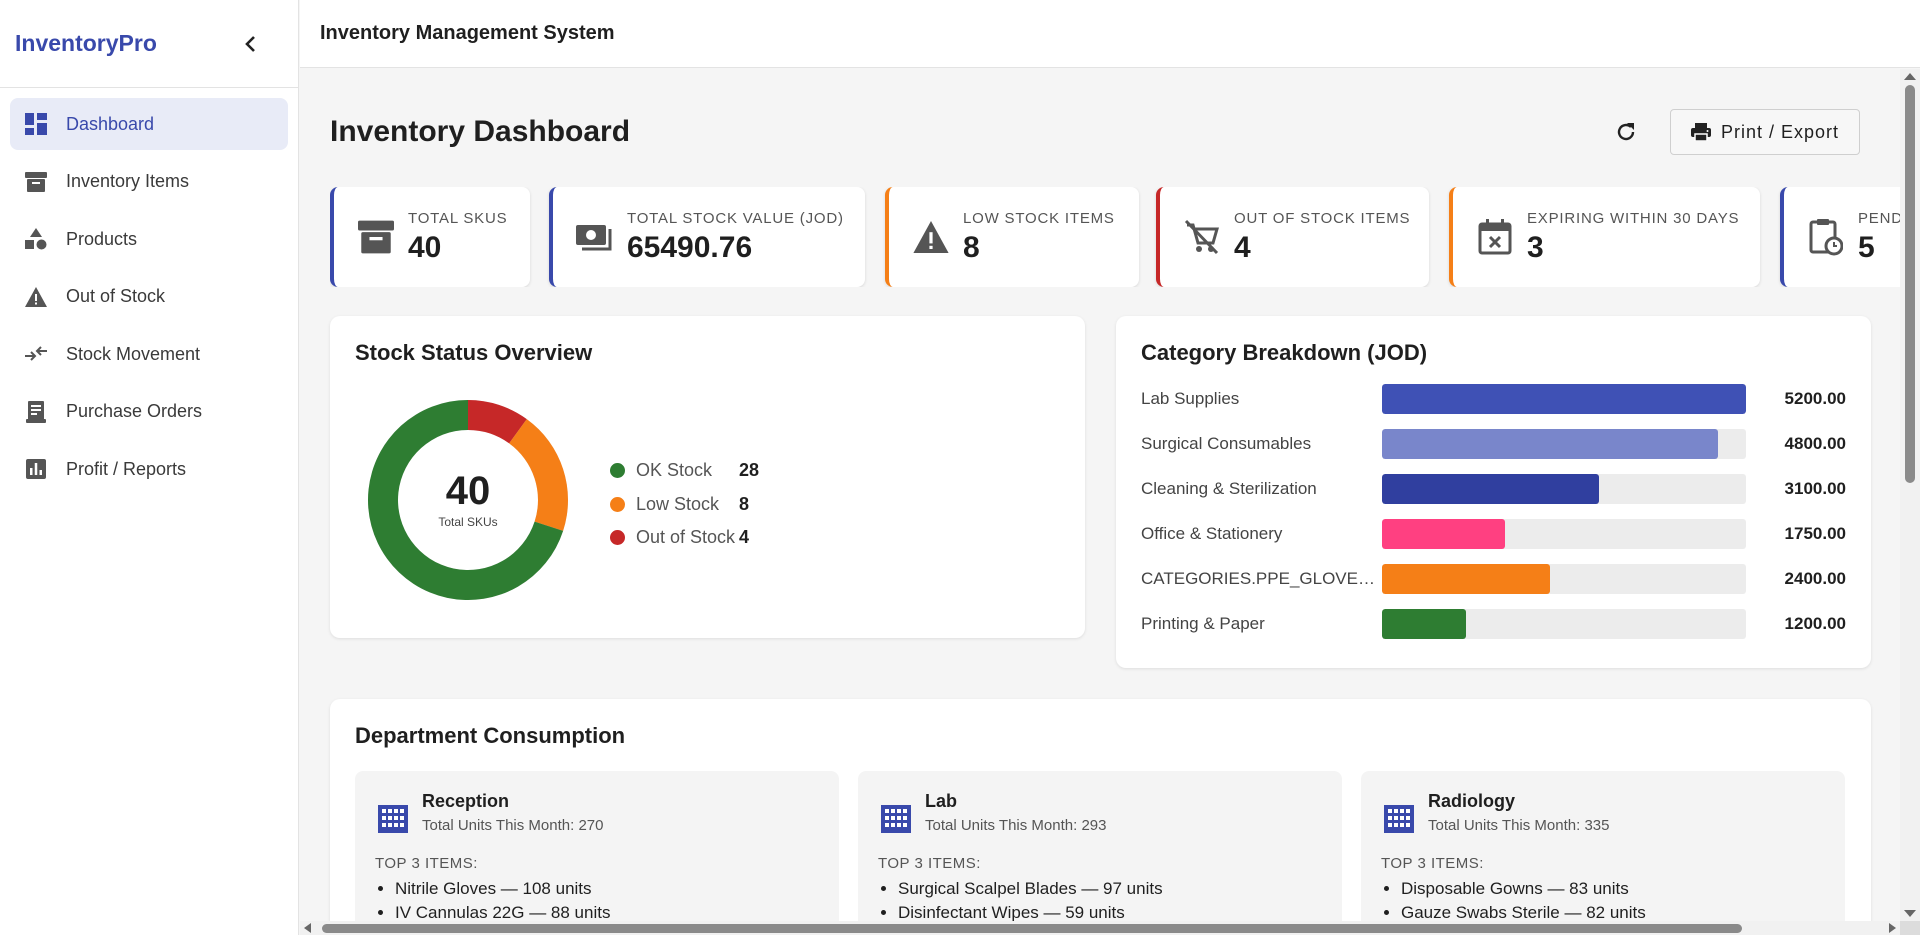 The height and width of the screenshot is (935, 1920). Describe the element at coordinates (1523, 912) in the screenshot. I see `list-item: Gauze Swabs Sterile — 82 units` at that location.